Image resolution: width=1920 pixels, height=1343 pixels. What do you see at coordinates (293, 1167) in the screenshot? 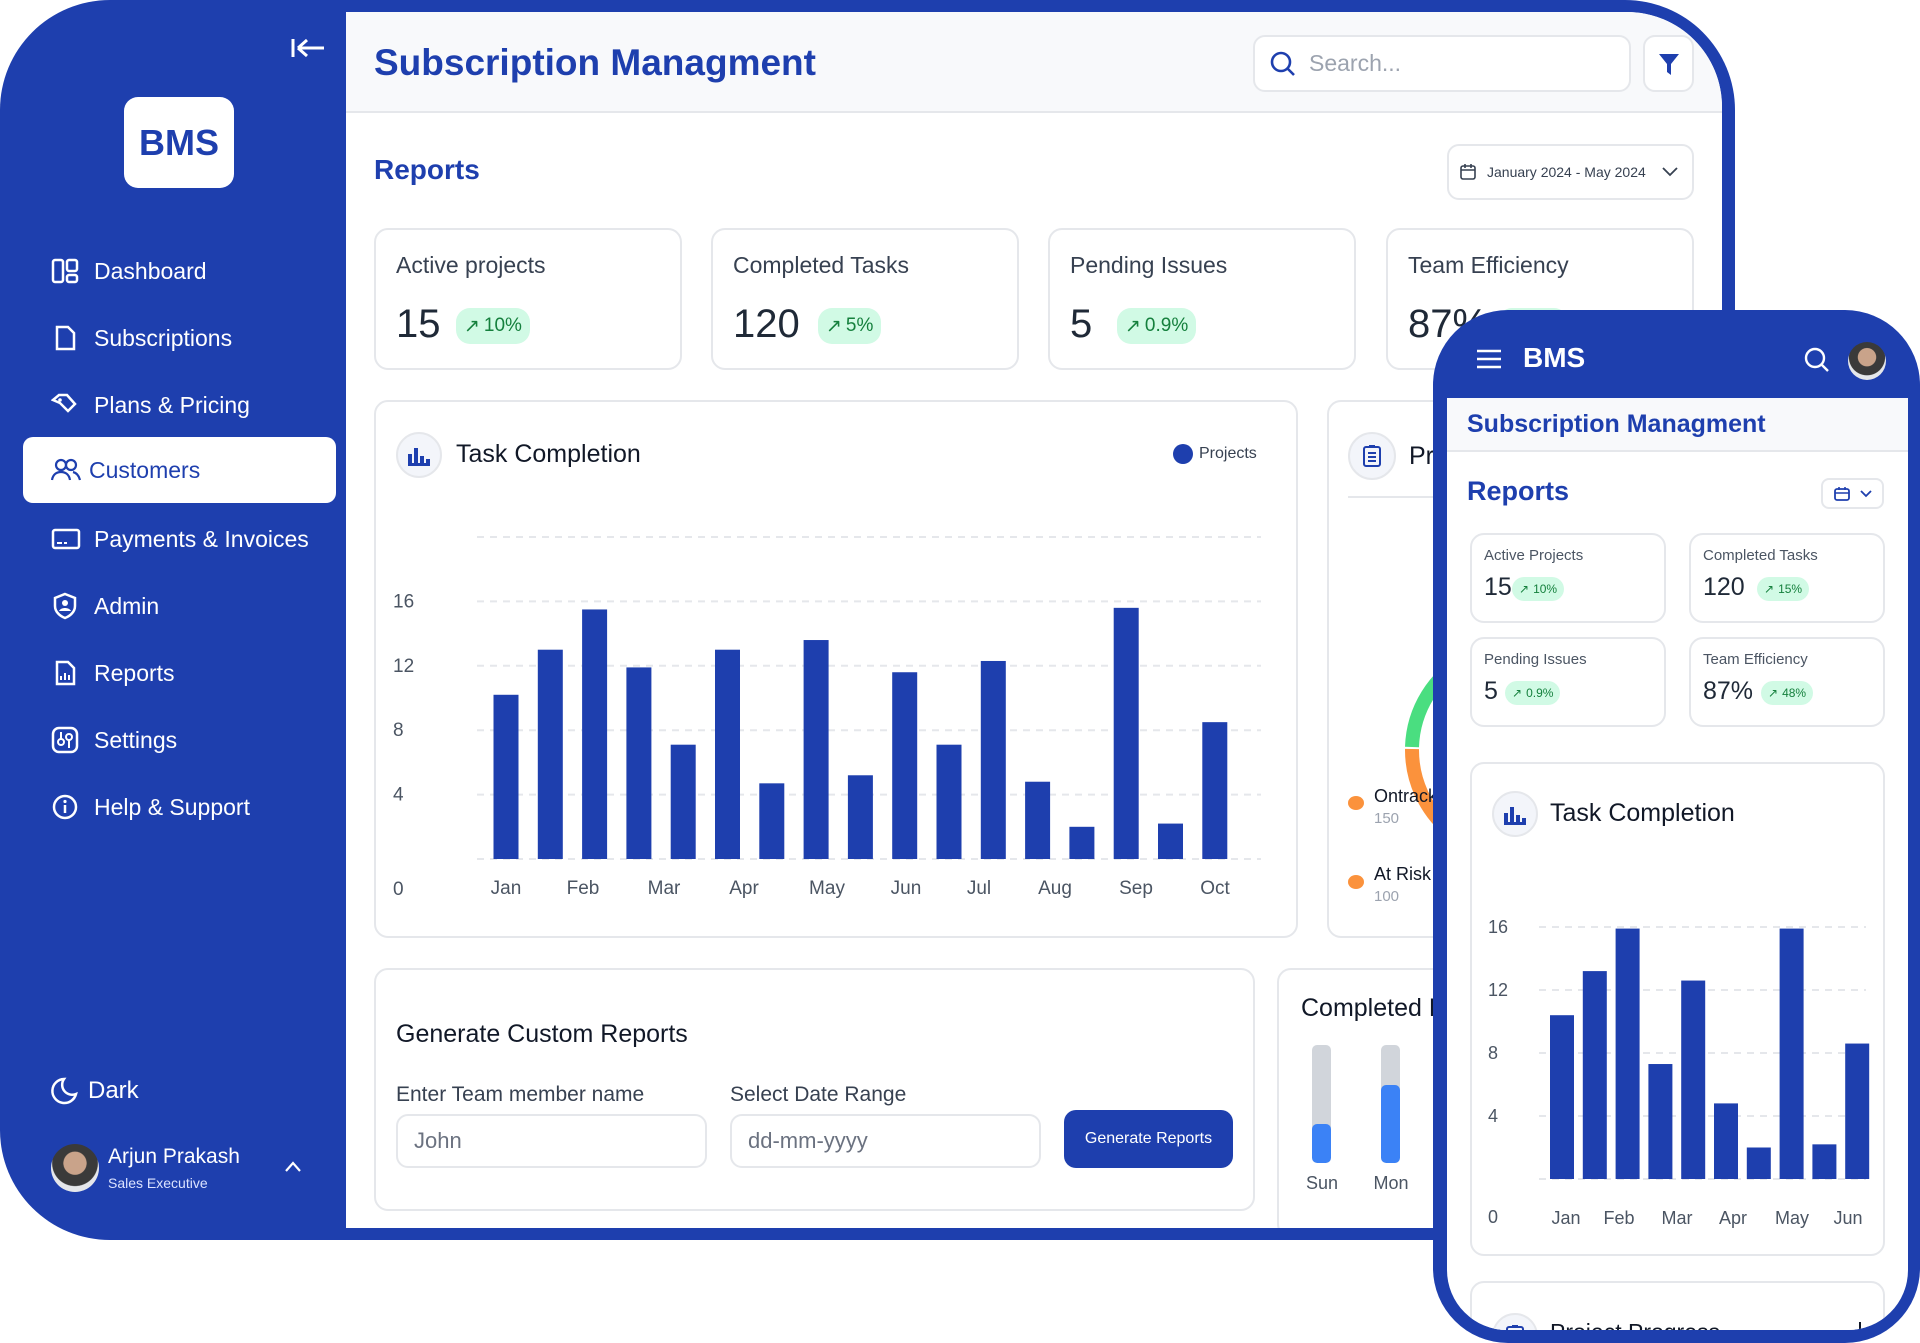
I see `chevron-up-icon` at bounding box center [293, 1167].